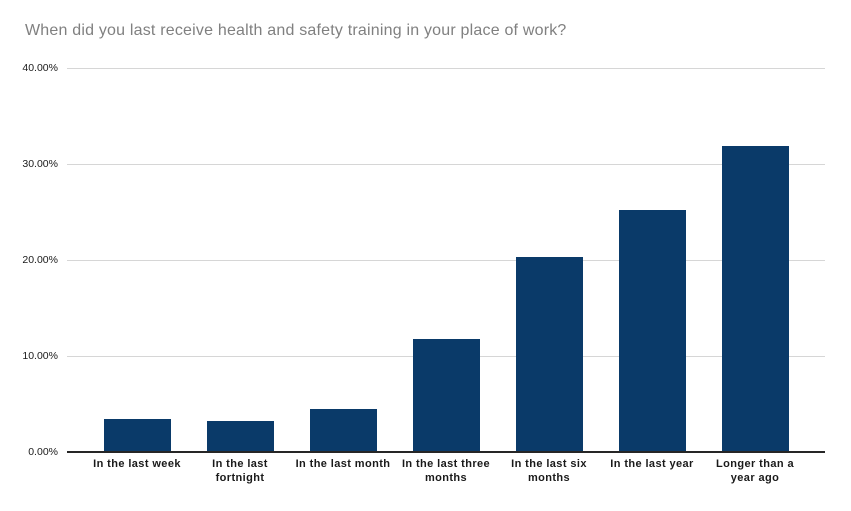 The image size is (851, 511). What do you see at coordinates (755, 471) in the screenshot?
I see `x-tick-label: Longer than a year ago` at bounding box center [755, 471].